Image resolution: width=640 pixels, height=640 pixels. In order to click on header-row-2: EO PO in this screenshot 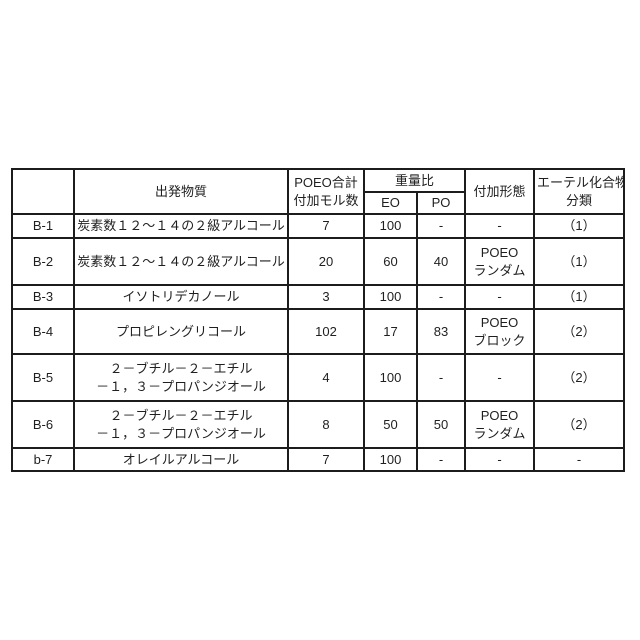, I will do `click(318, 203)`.